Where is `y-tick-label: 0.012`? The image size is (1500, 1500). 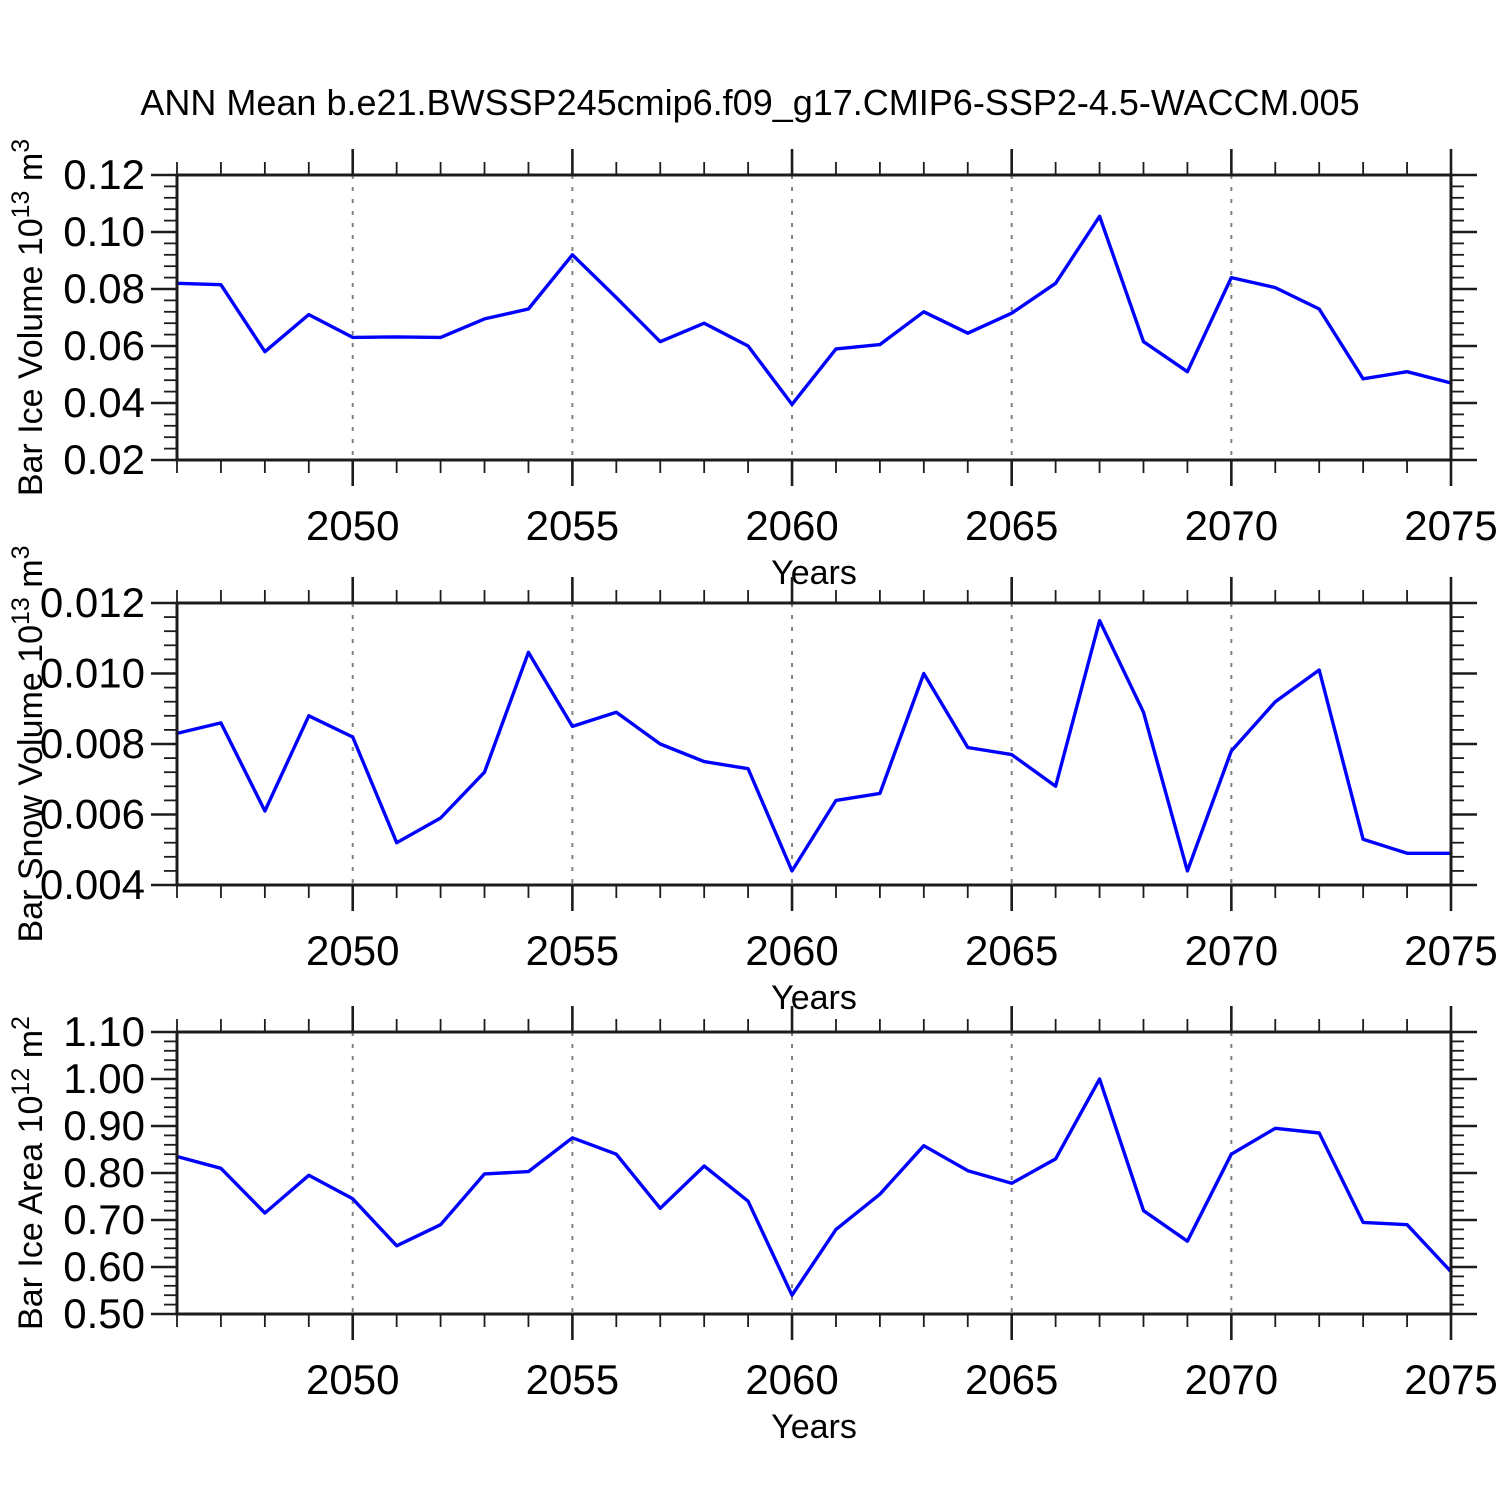 y-tick-label: 0.012 is located at coordinates (92, 602).